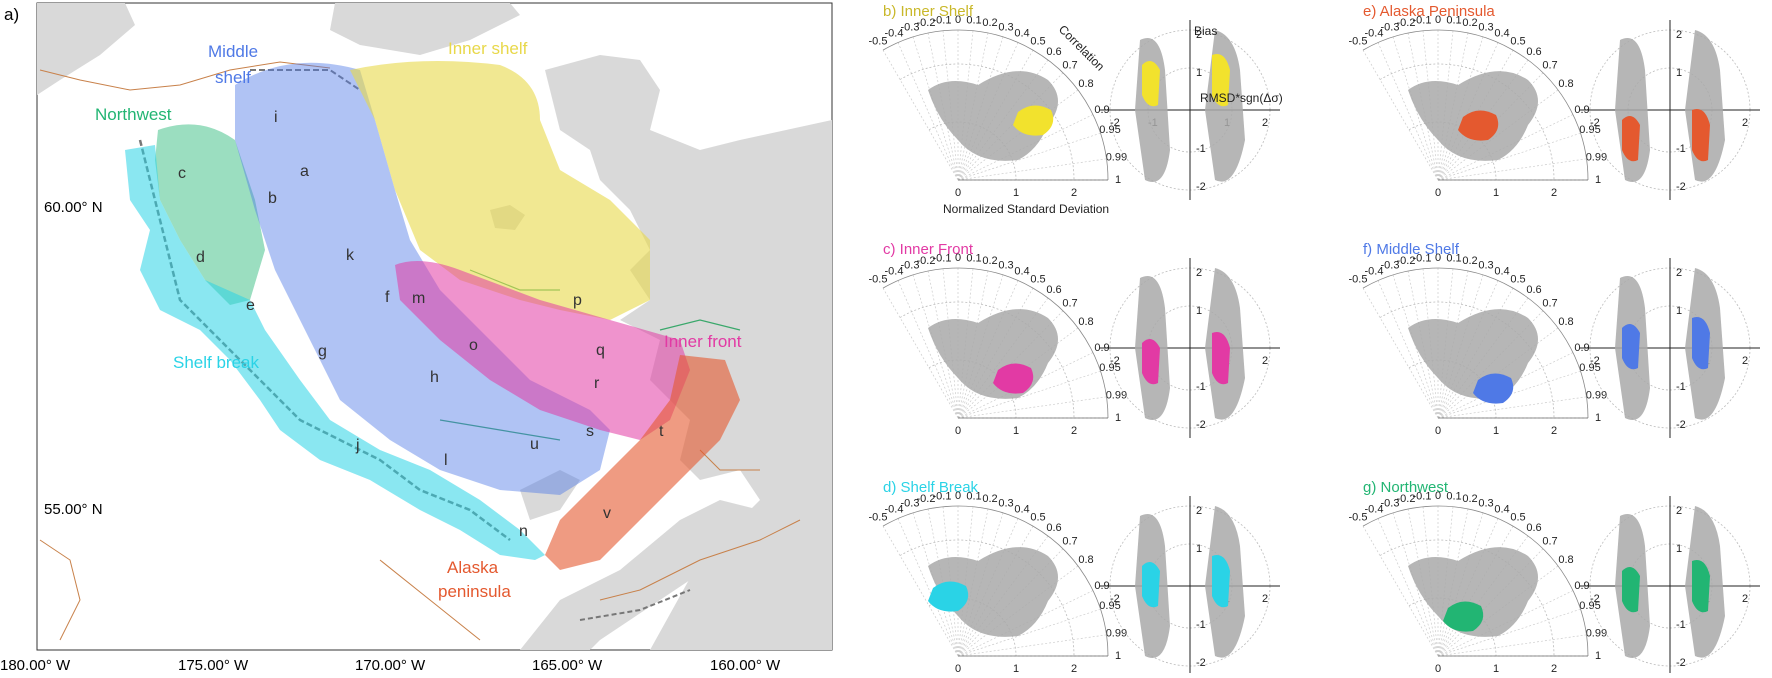 Image resolution: width=1772 pixels, height=678 pixels. I want to click on station-label: m, so click(418, 298).